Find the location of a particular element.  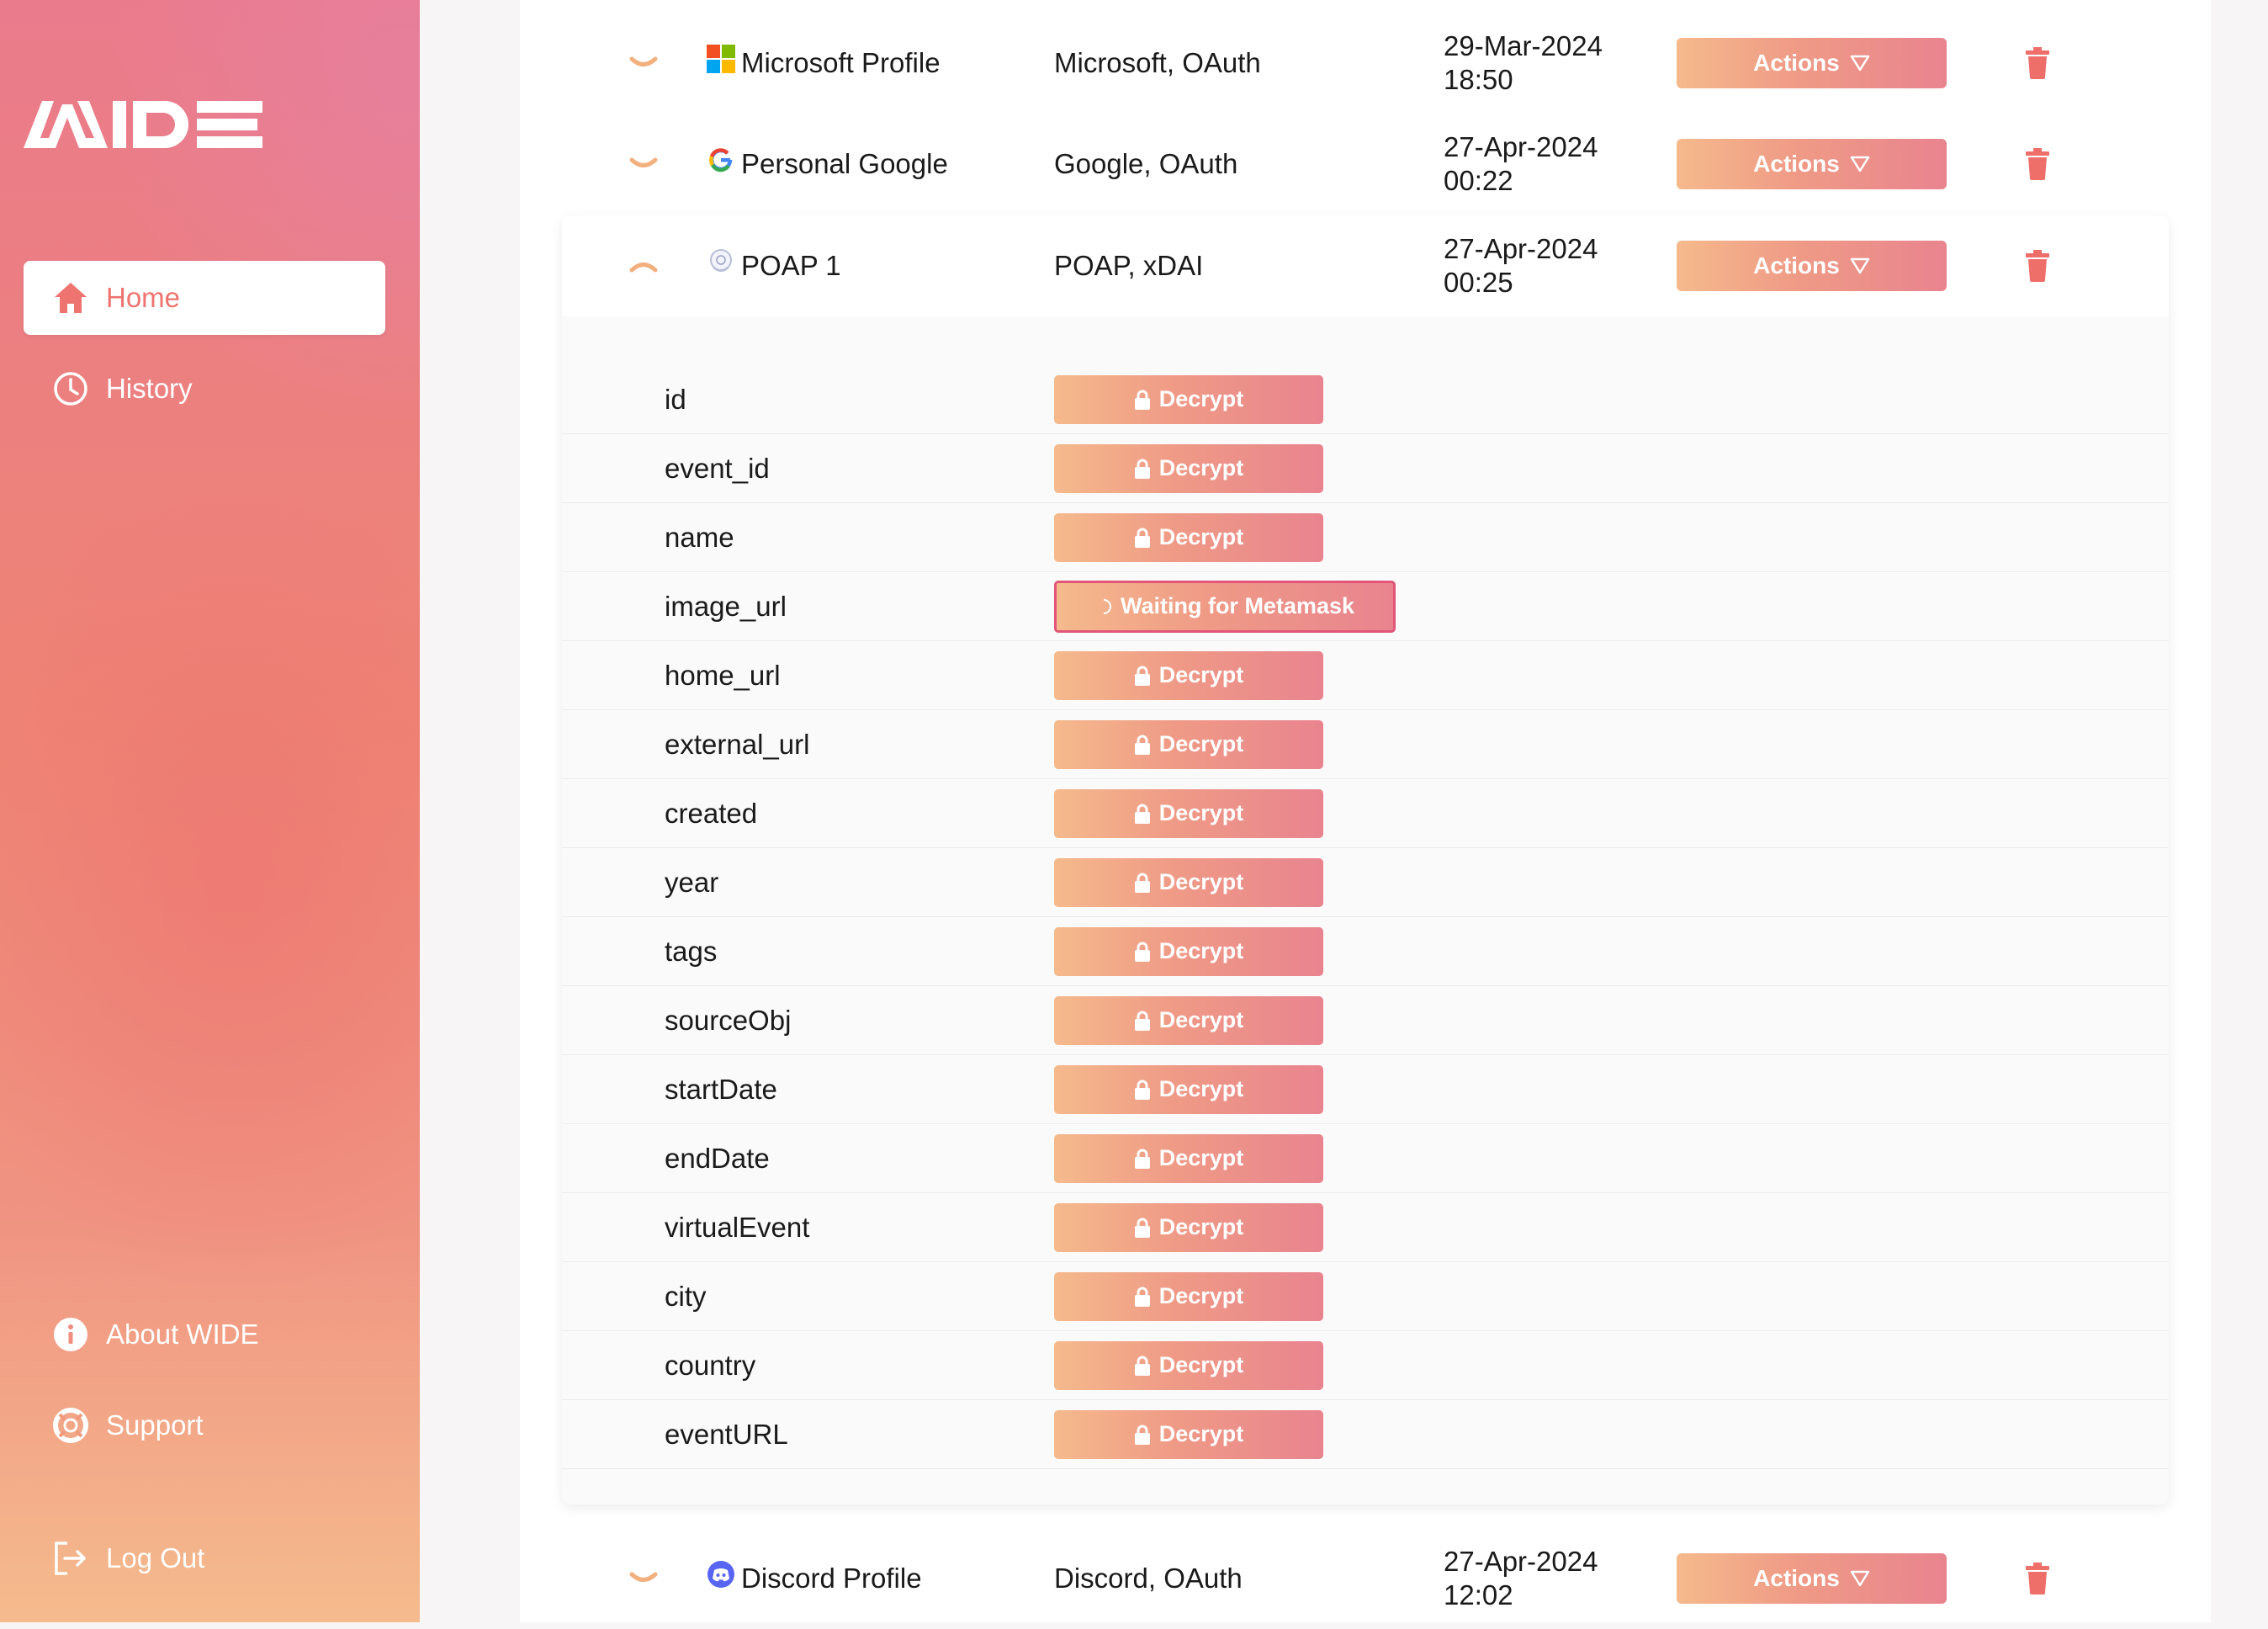

sidebar-item-support: Support is located at coordinates (205, 1425).